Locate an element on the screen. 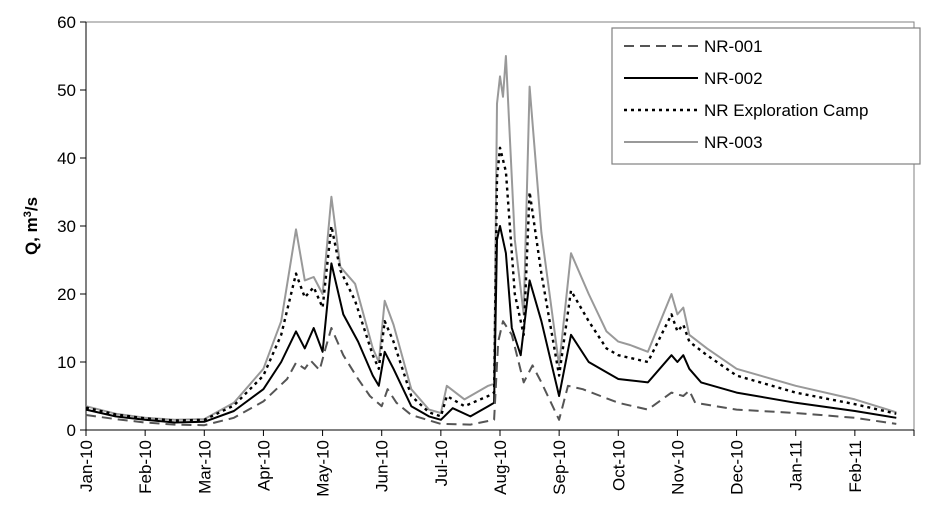  y-tick-label: 40 is located at coordinates (66, 158).